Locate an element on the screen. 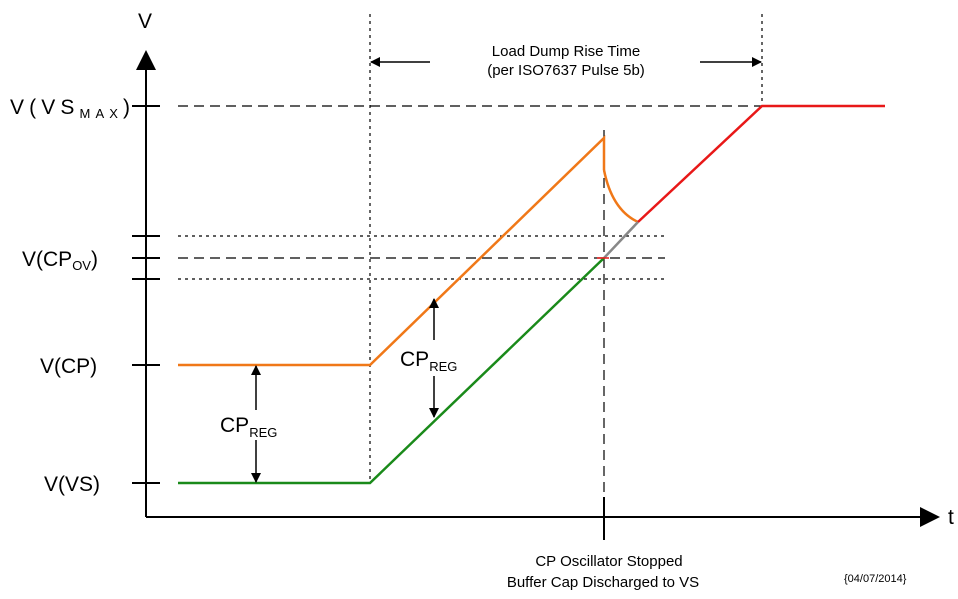 The width and height of the screenshot is (958, 599). cp-reg-ramp-sub: REG is located at coordinates (443, 366).